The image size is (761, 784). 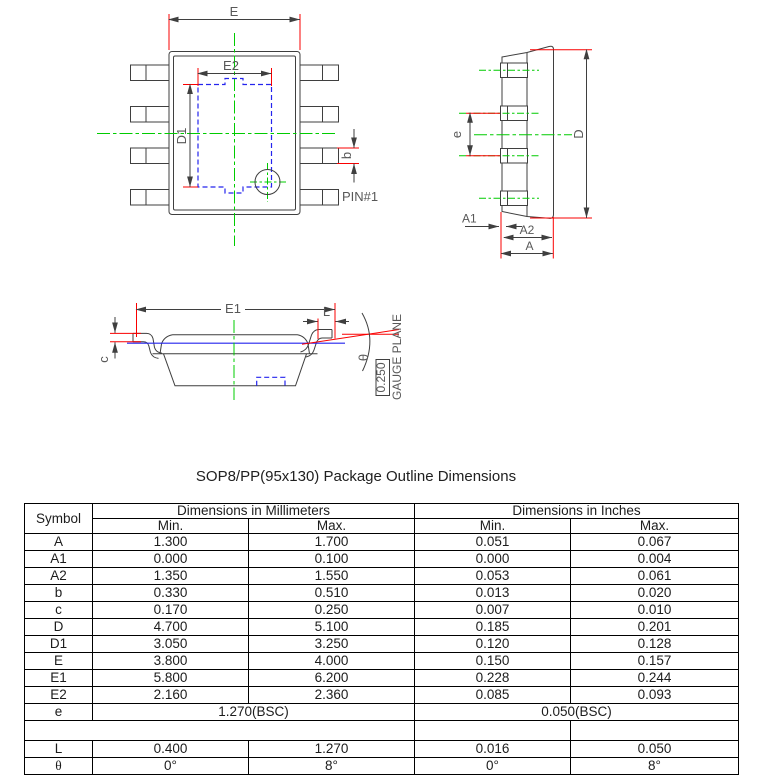 What do you see at coordinates (346, 155) in the screenshot?
I see `dim-label-b: b` at bounding box center [346, 155].